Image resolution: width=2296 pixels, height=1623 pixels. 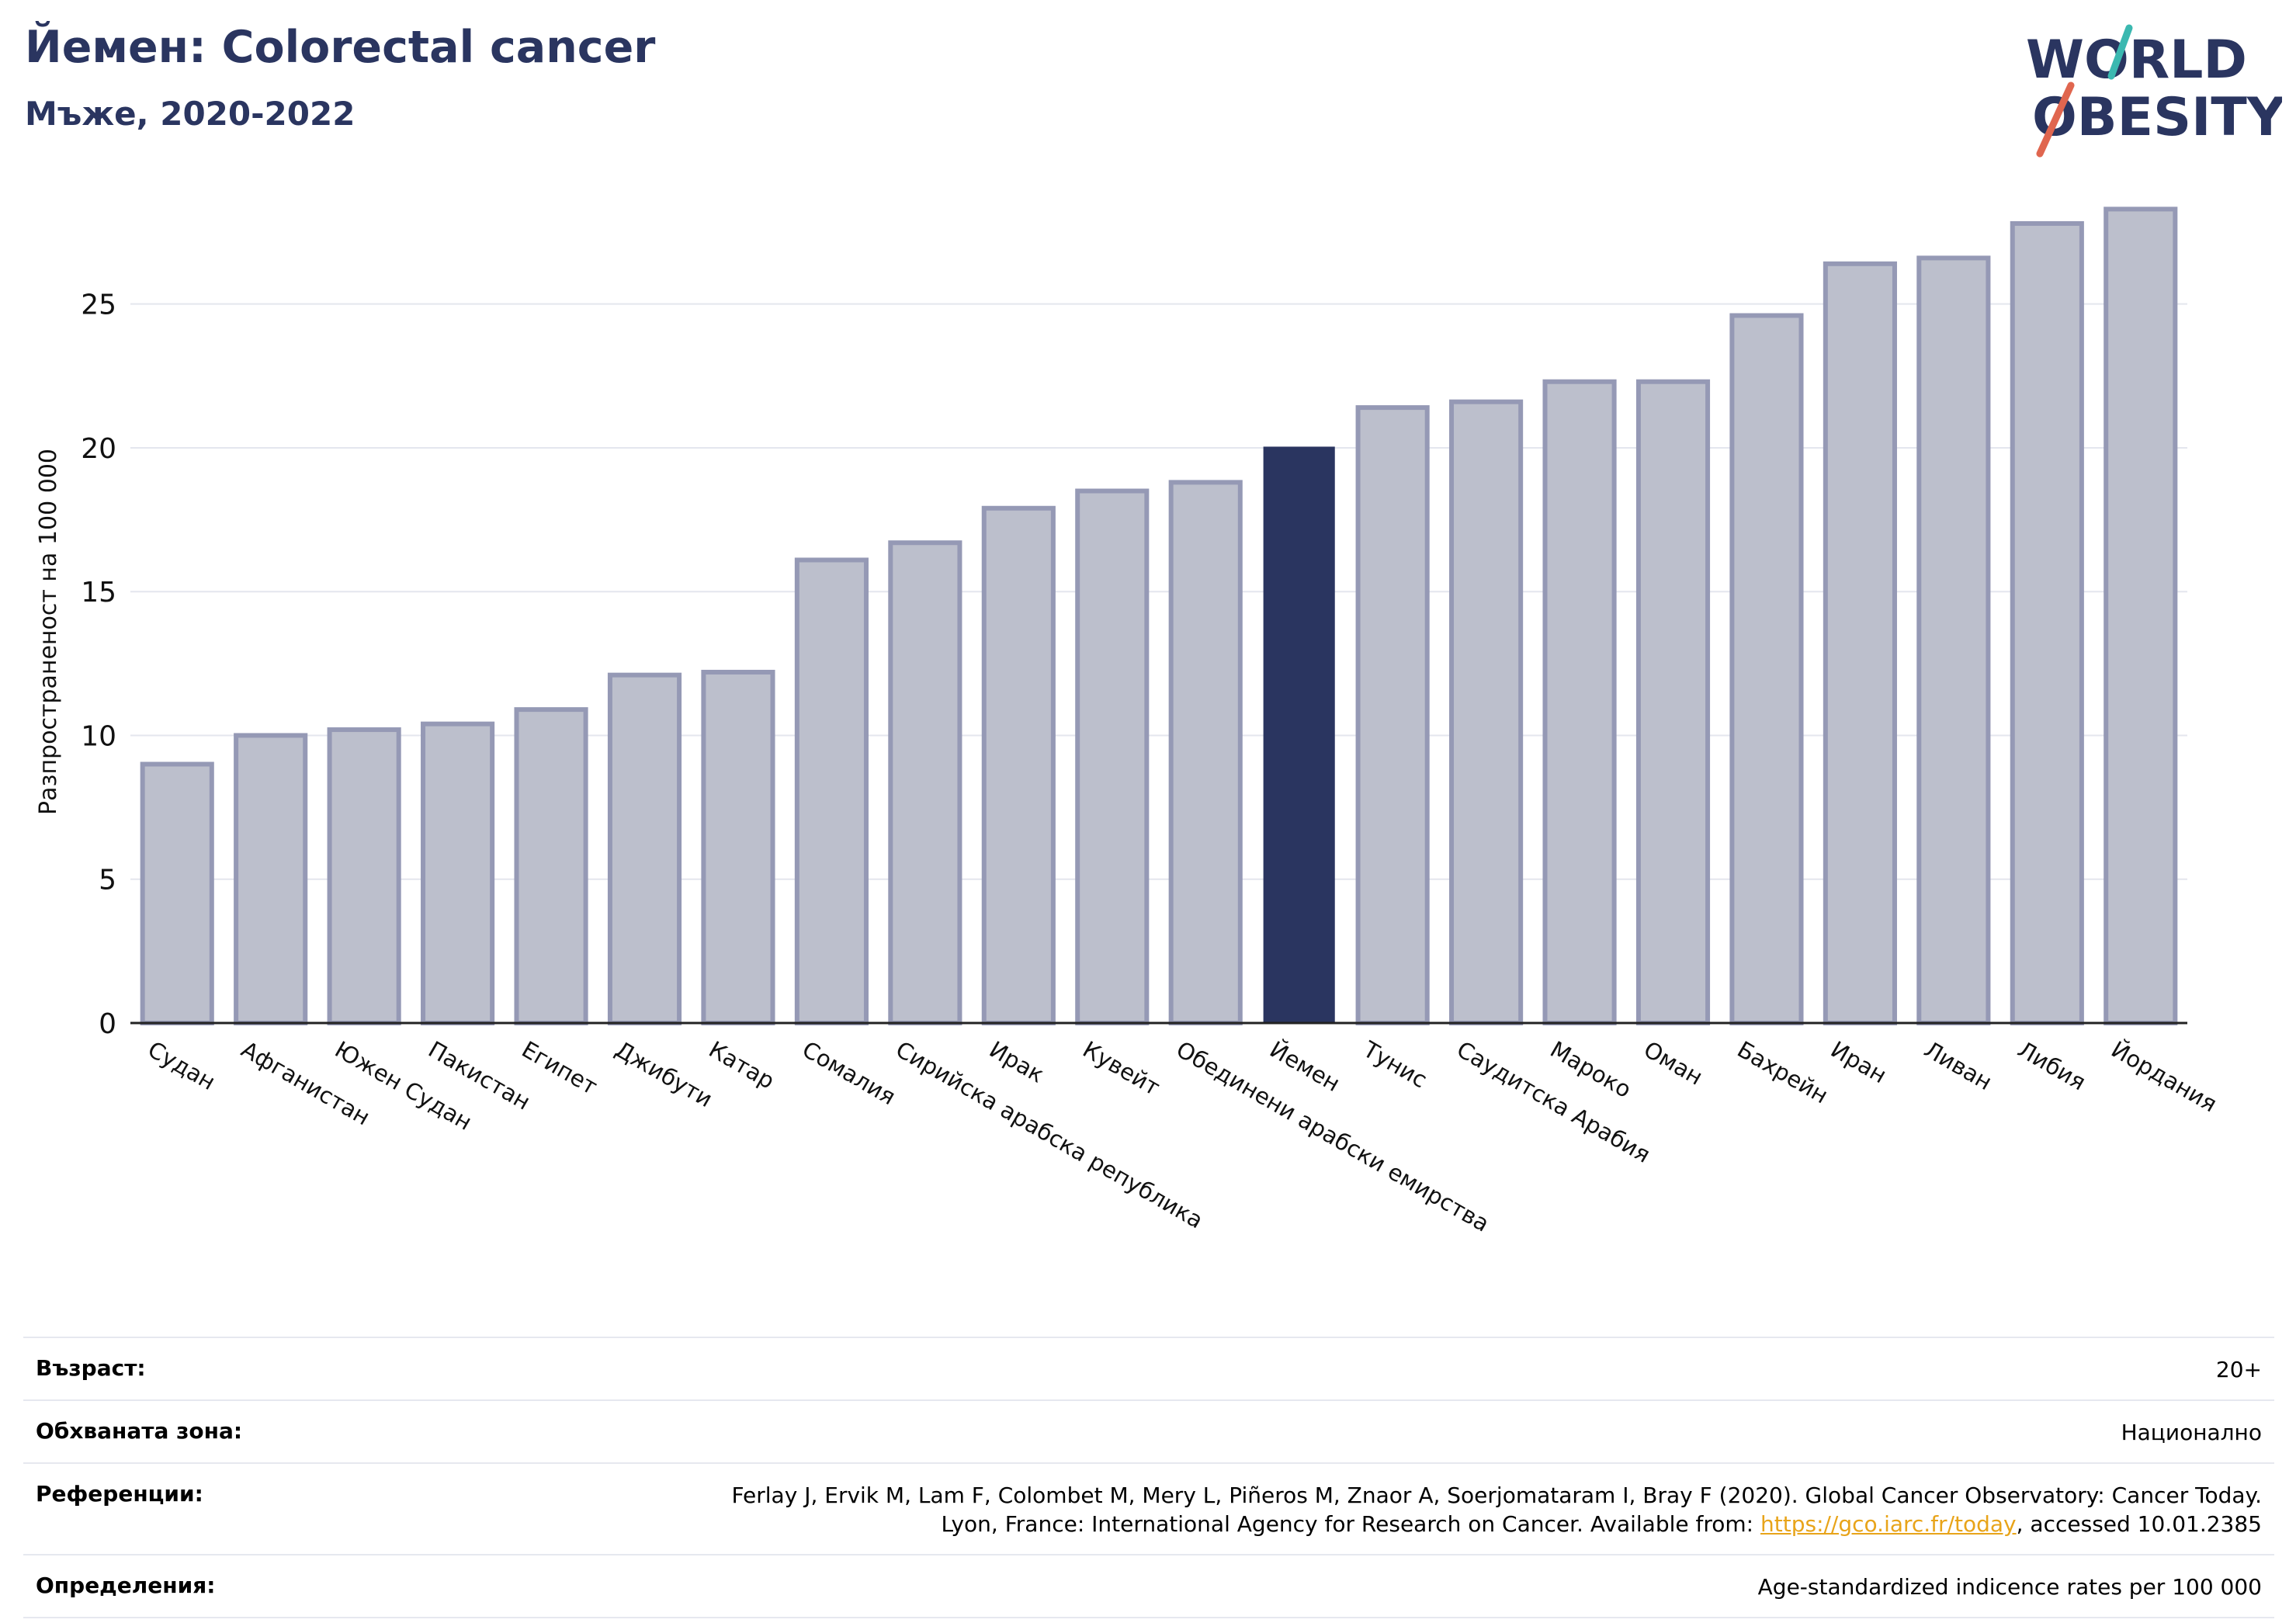 I want to click on bar-highlight, so click(x=1299, y=735).